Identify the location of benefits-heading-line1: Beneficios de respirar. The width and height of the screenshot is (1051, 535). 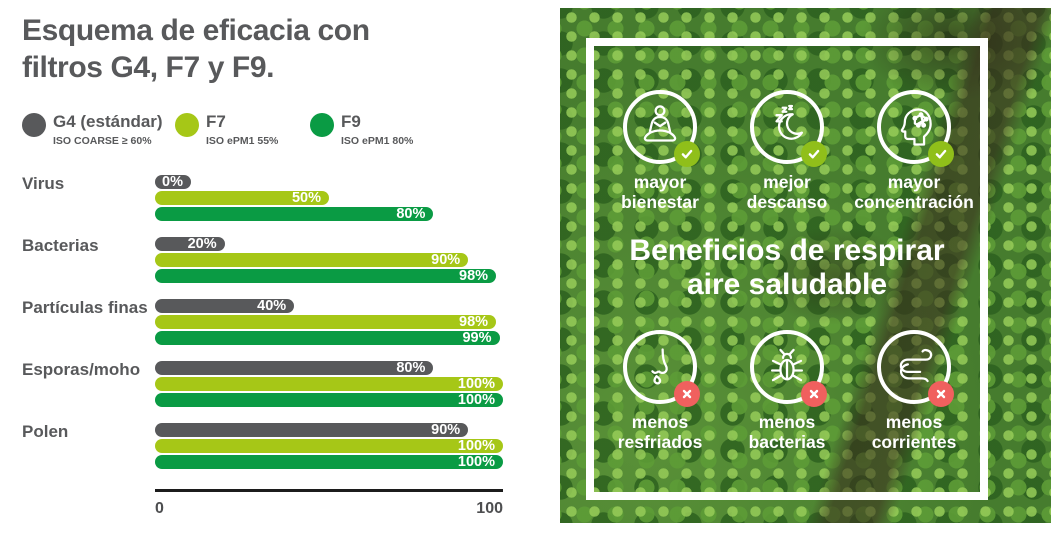
(787, 250).